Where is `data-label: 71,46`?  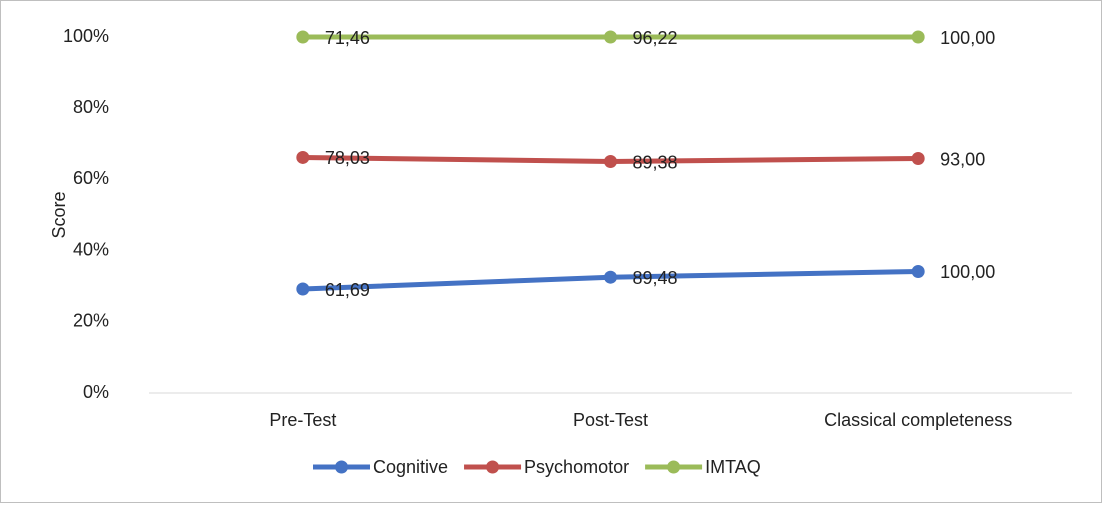
data-label: 71,46 is located at coordinates (347, 38).